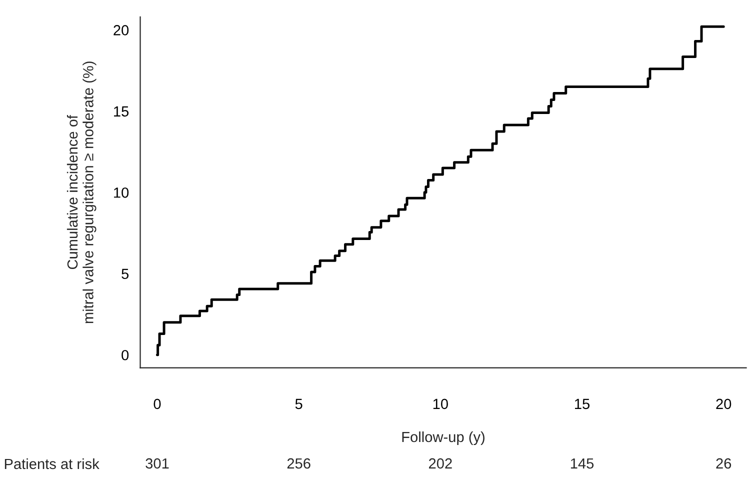 The width and height of the screenshot is (750, 484). What do you see at coordinates (157, 404) in the screenshot?
I see `x-tick-label: 0` at bounding box center [157, 404].